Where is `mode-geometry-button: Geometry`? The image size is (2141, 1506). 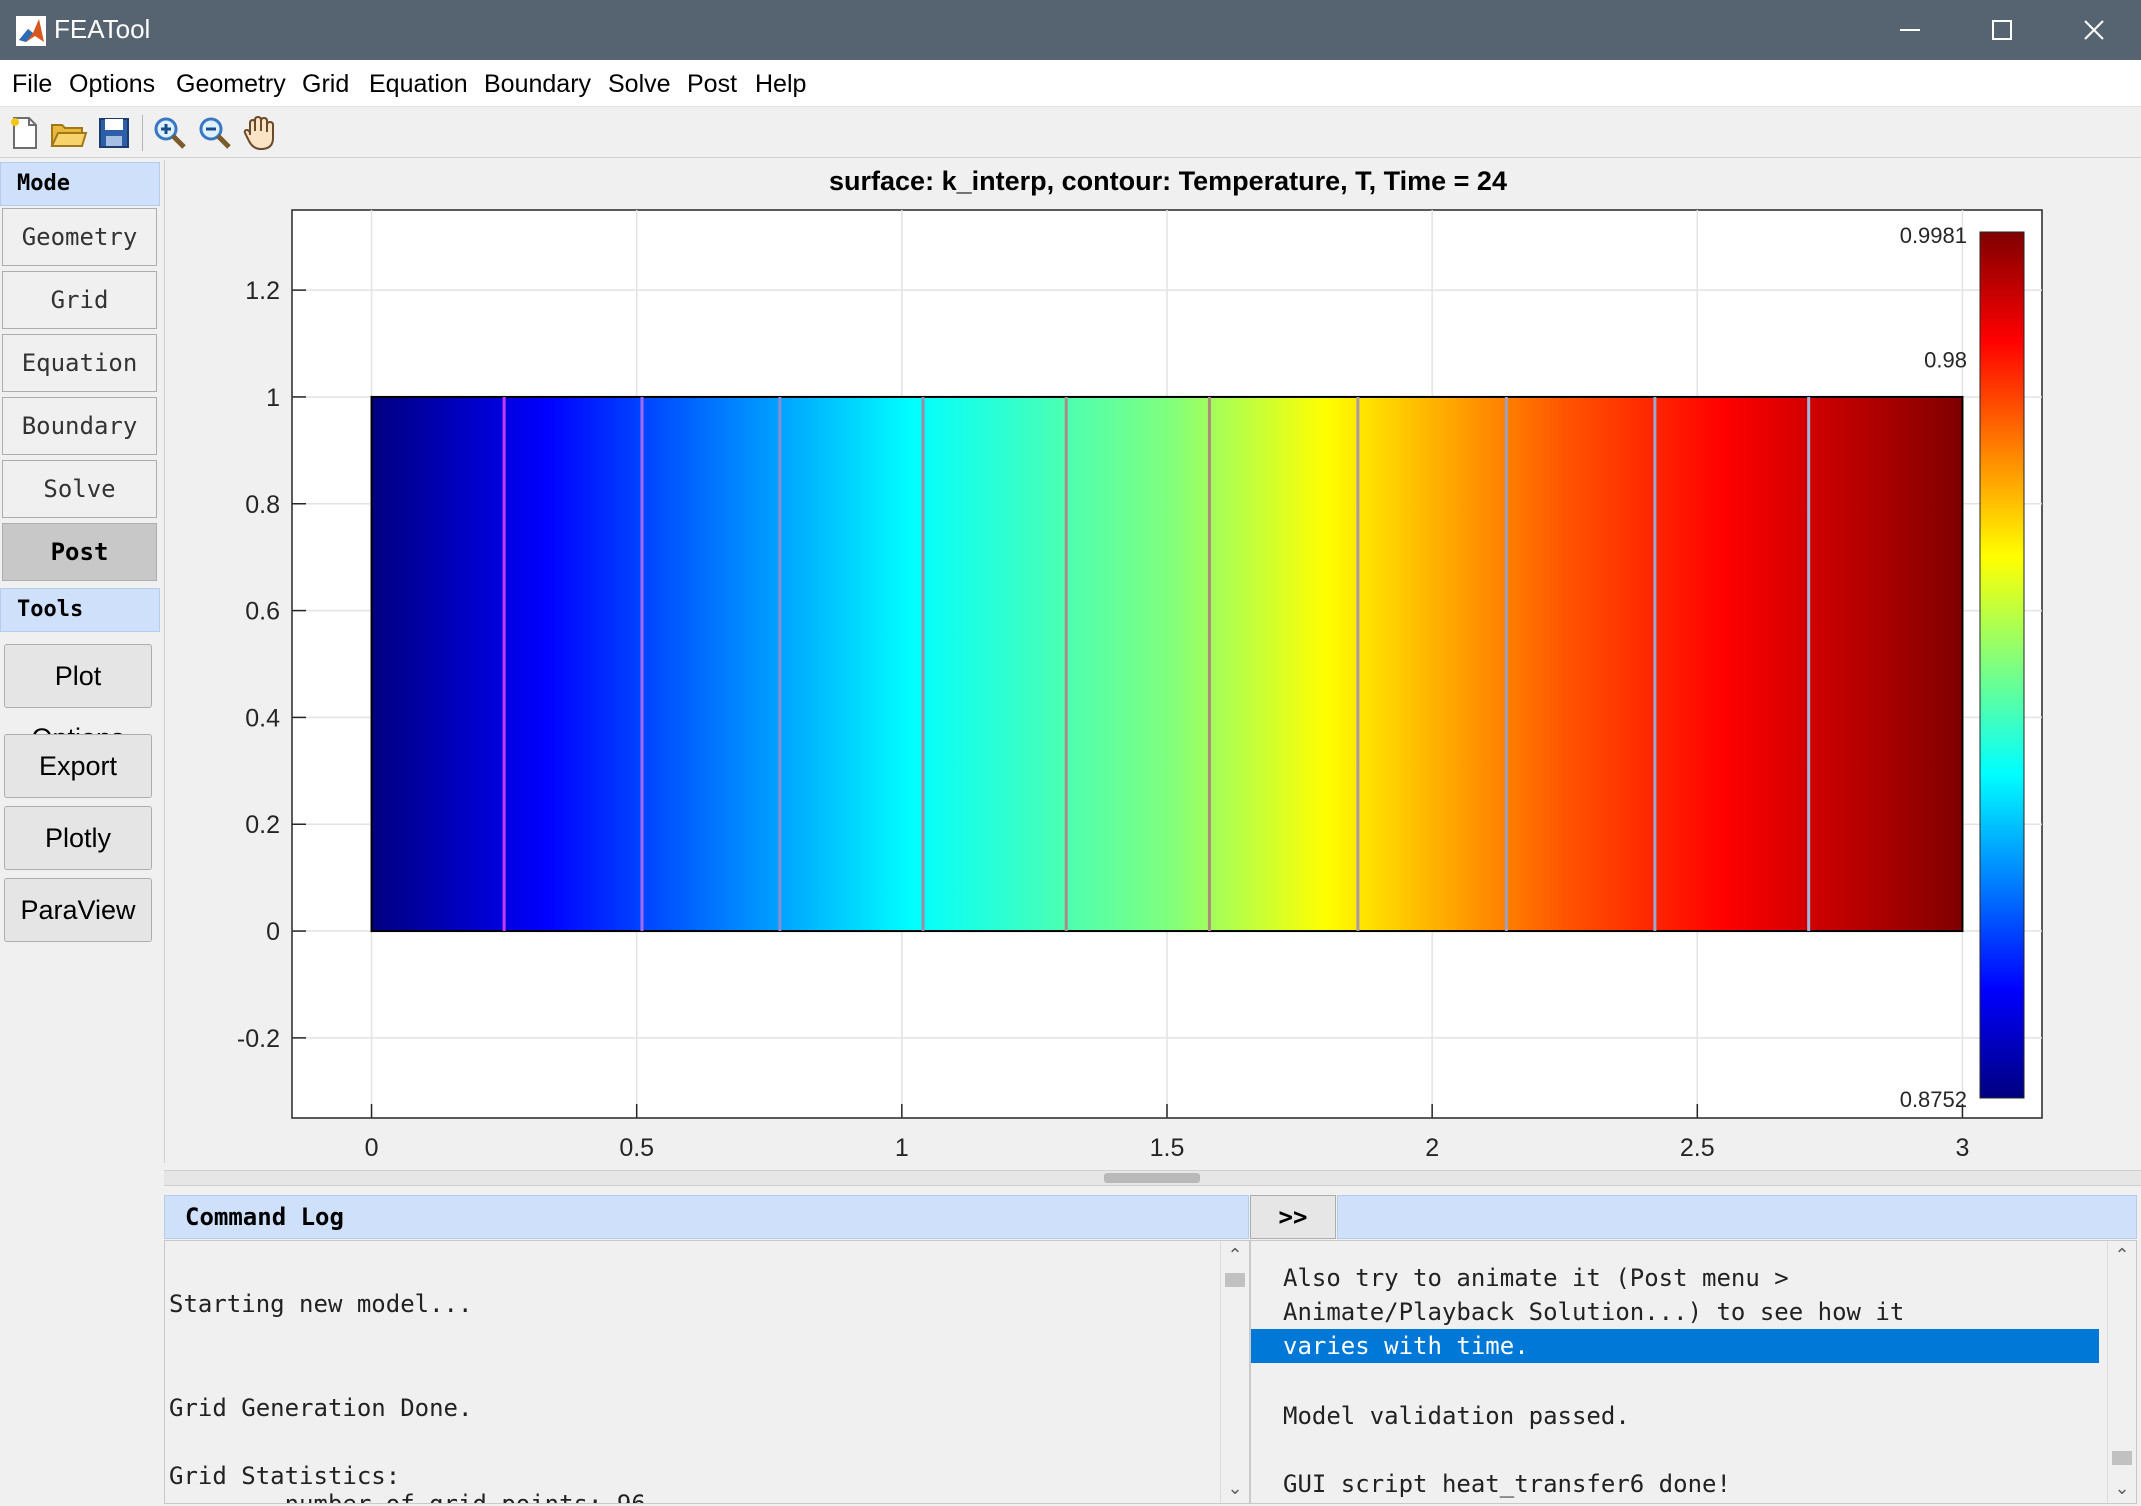
mode-geometry-button: Geometry is located at coordinates (79, 237).